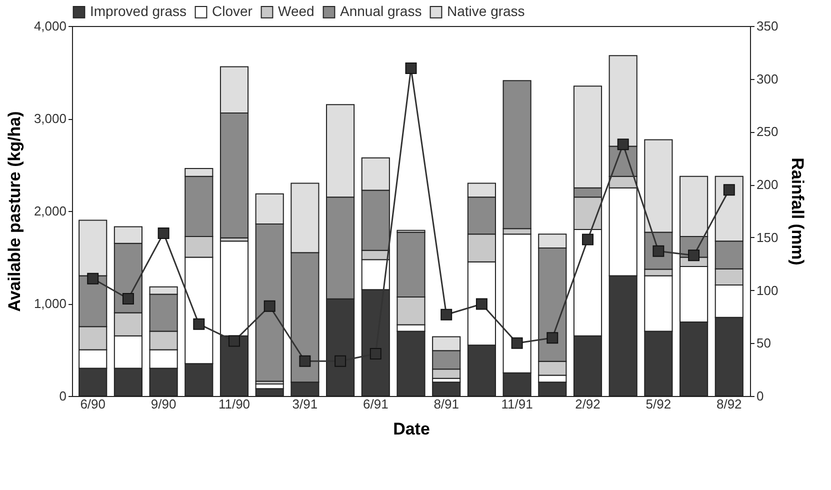  Describe the element at coordinates (659, 404) in the screenshot. I see `x-tick-label: 5/92` at that location.